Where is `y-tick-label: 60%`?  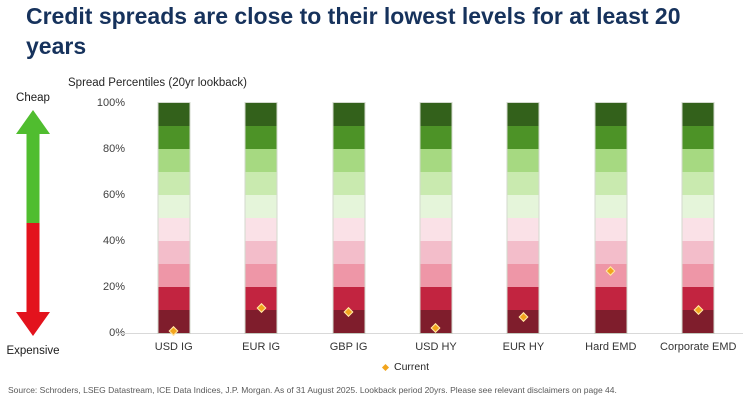
y-tick-label: 60% is located at coordinates (113, 195).